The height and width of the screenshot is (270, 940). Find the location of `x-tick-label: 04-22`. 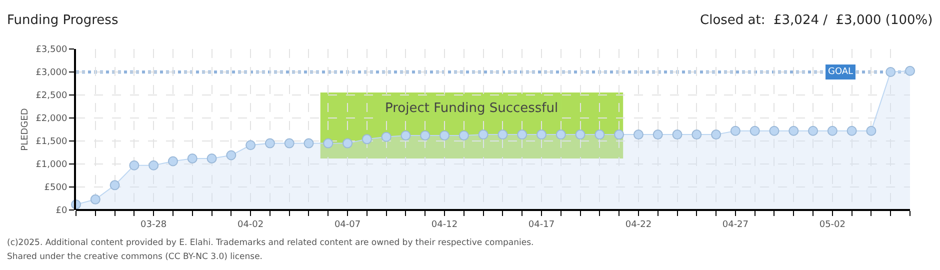

x-tick-label: 04-22 is located at coordinates (638, 225).